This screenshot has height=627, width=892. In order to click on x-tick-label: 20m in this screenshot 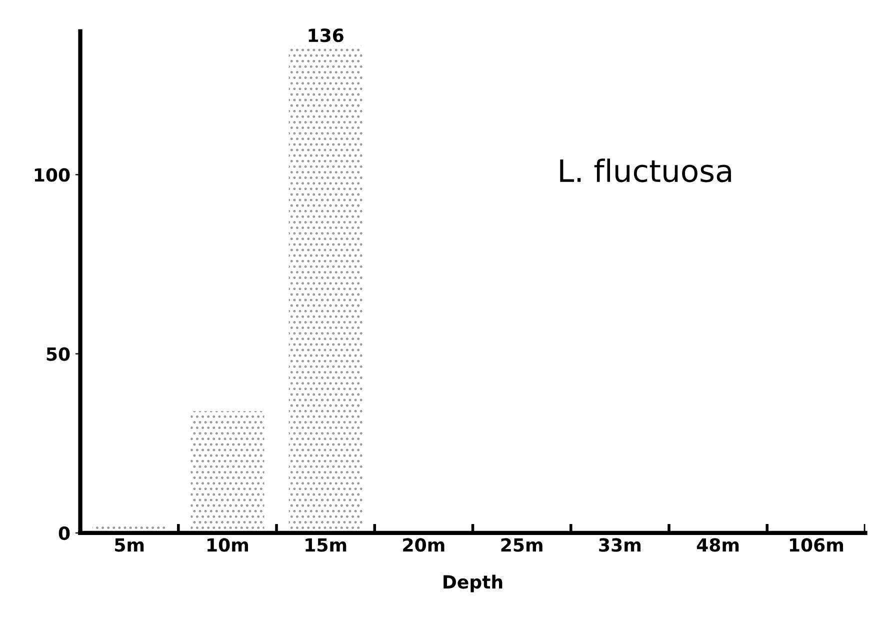, I will do `click(423, 545)`.